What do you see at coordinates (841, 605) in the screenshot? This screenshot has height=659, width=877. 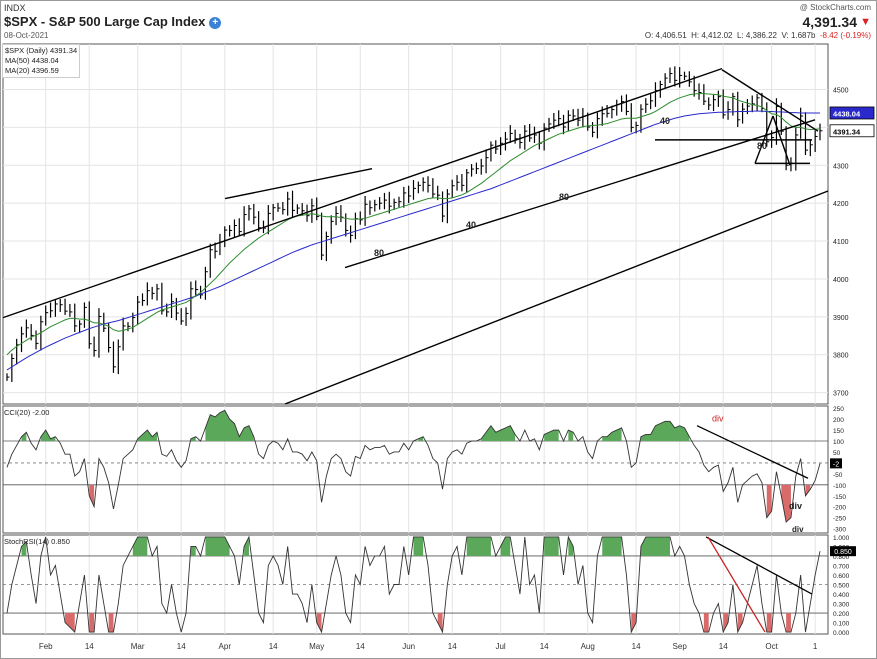 I see `stochrsi-tick-label: 0.300` at bounding box center [841, 605].